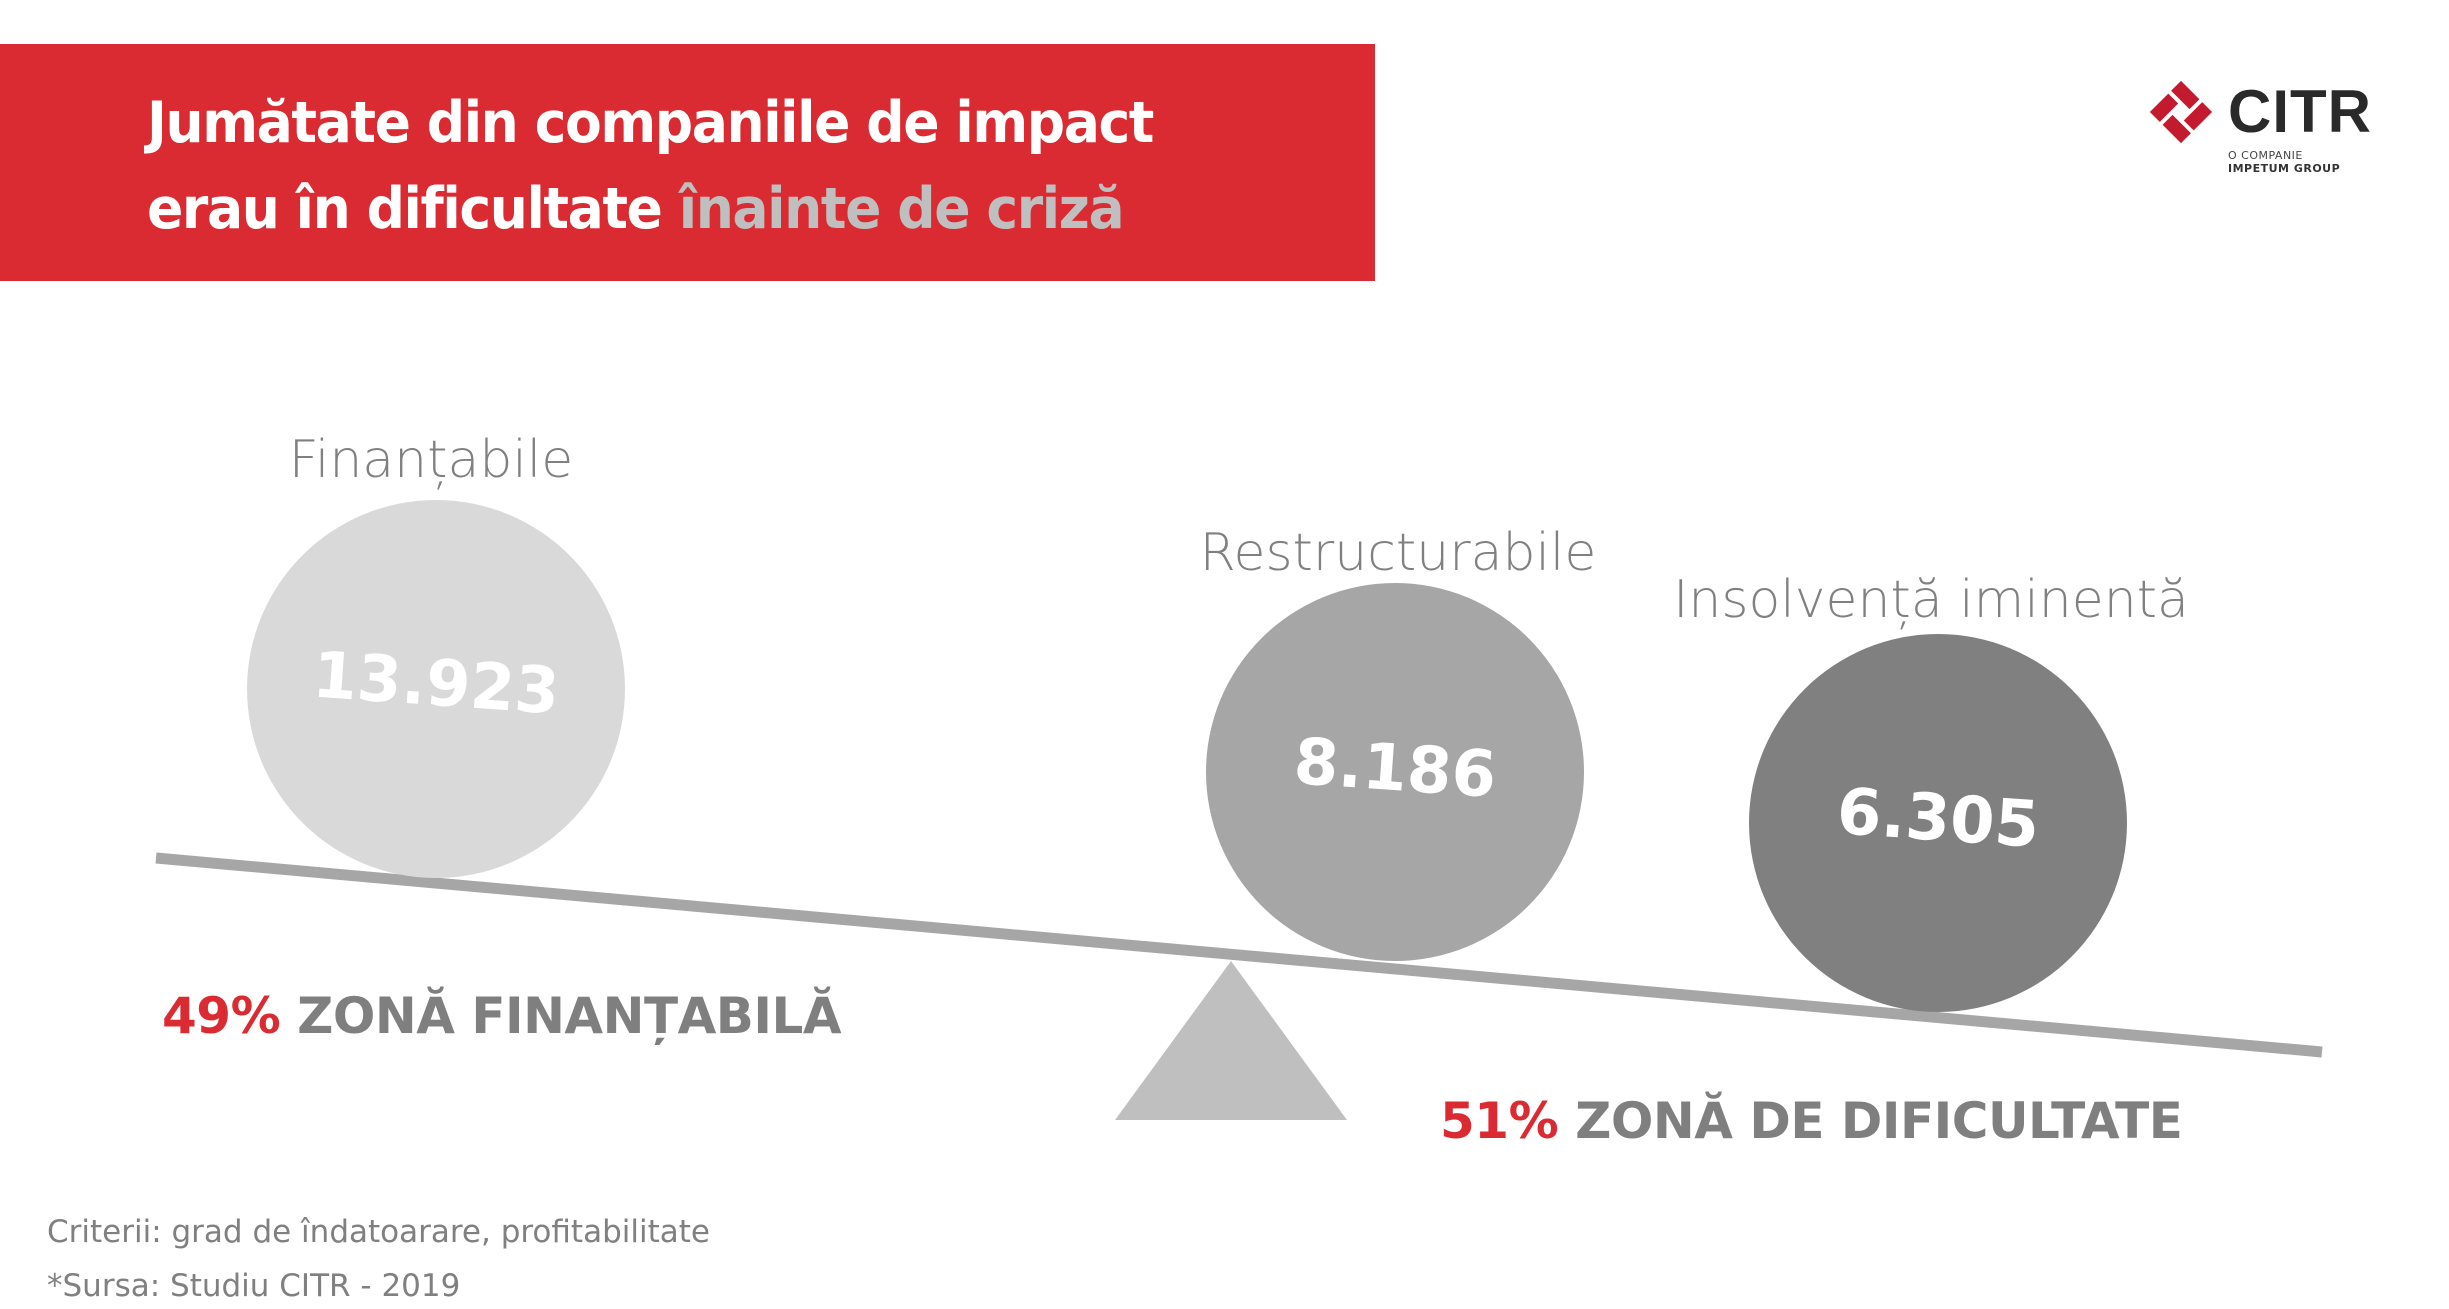  I want to click on title-banner, so click(687, 162).